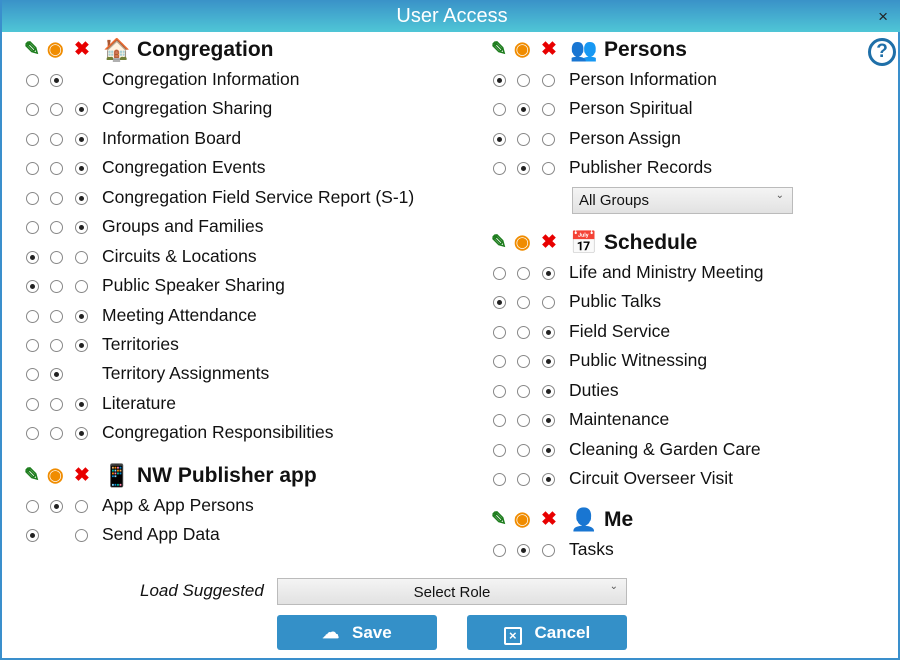 Image resolution: width=900 pixels, height=660 pixels. I want to click on close-icon: ×, so click(883, 16).